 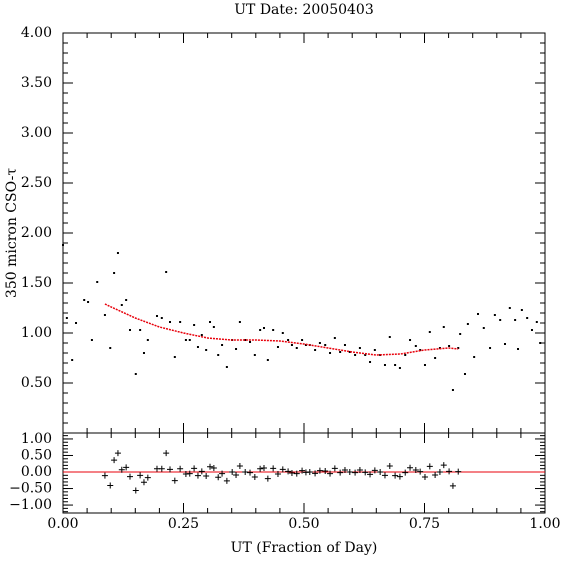 I want to click on x-tick-label: 0.25, so click(x=183, y=524).